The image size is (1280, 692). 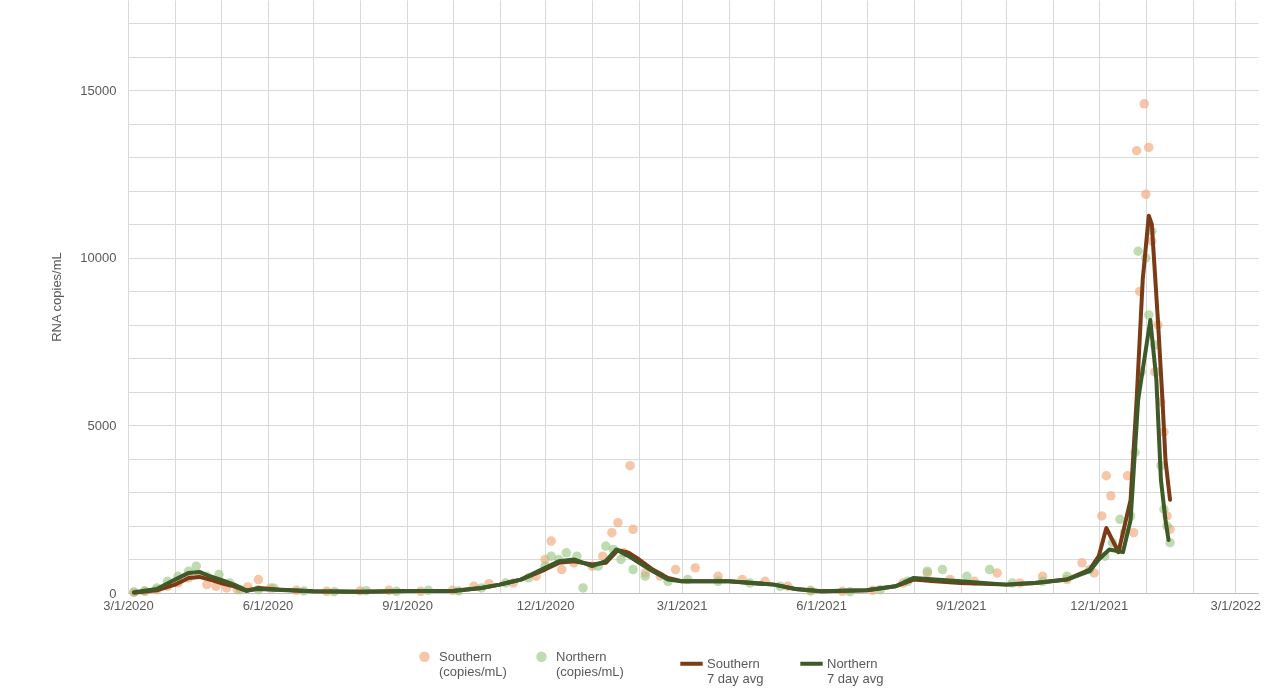 What do you see at coordinates (57, 297) in the screenshot?
I see `y-axis-title: RNA copies/mL` at bounding box center [57, 297].